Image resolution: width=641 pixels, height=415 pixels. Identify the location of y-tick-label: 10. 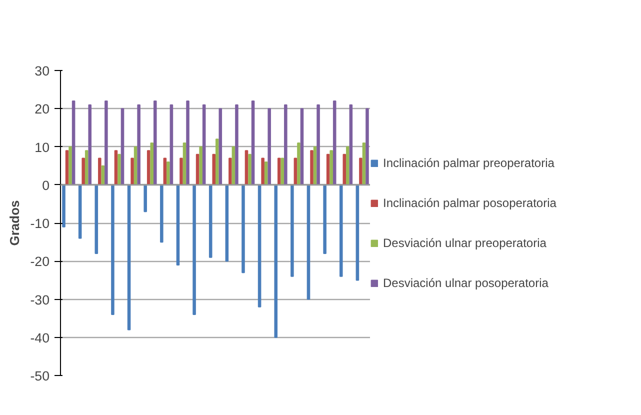
(42, 147).